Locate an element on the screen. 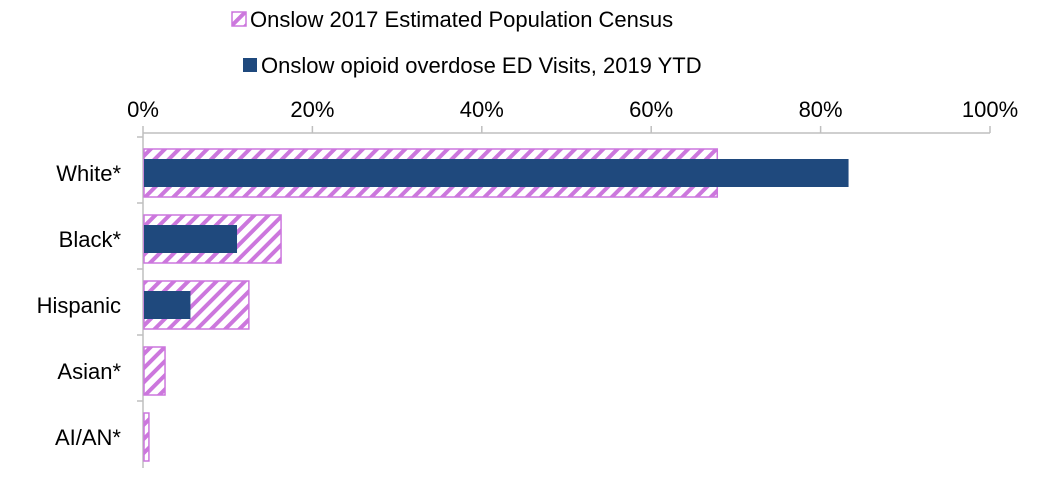 This screenshot has height=493, width=1046. x-tick-label: 60% is located at coordinates (651, 109).